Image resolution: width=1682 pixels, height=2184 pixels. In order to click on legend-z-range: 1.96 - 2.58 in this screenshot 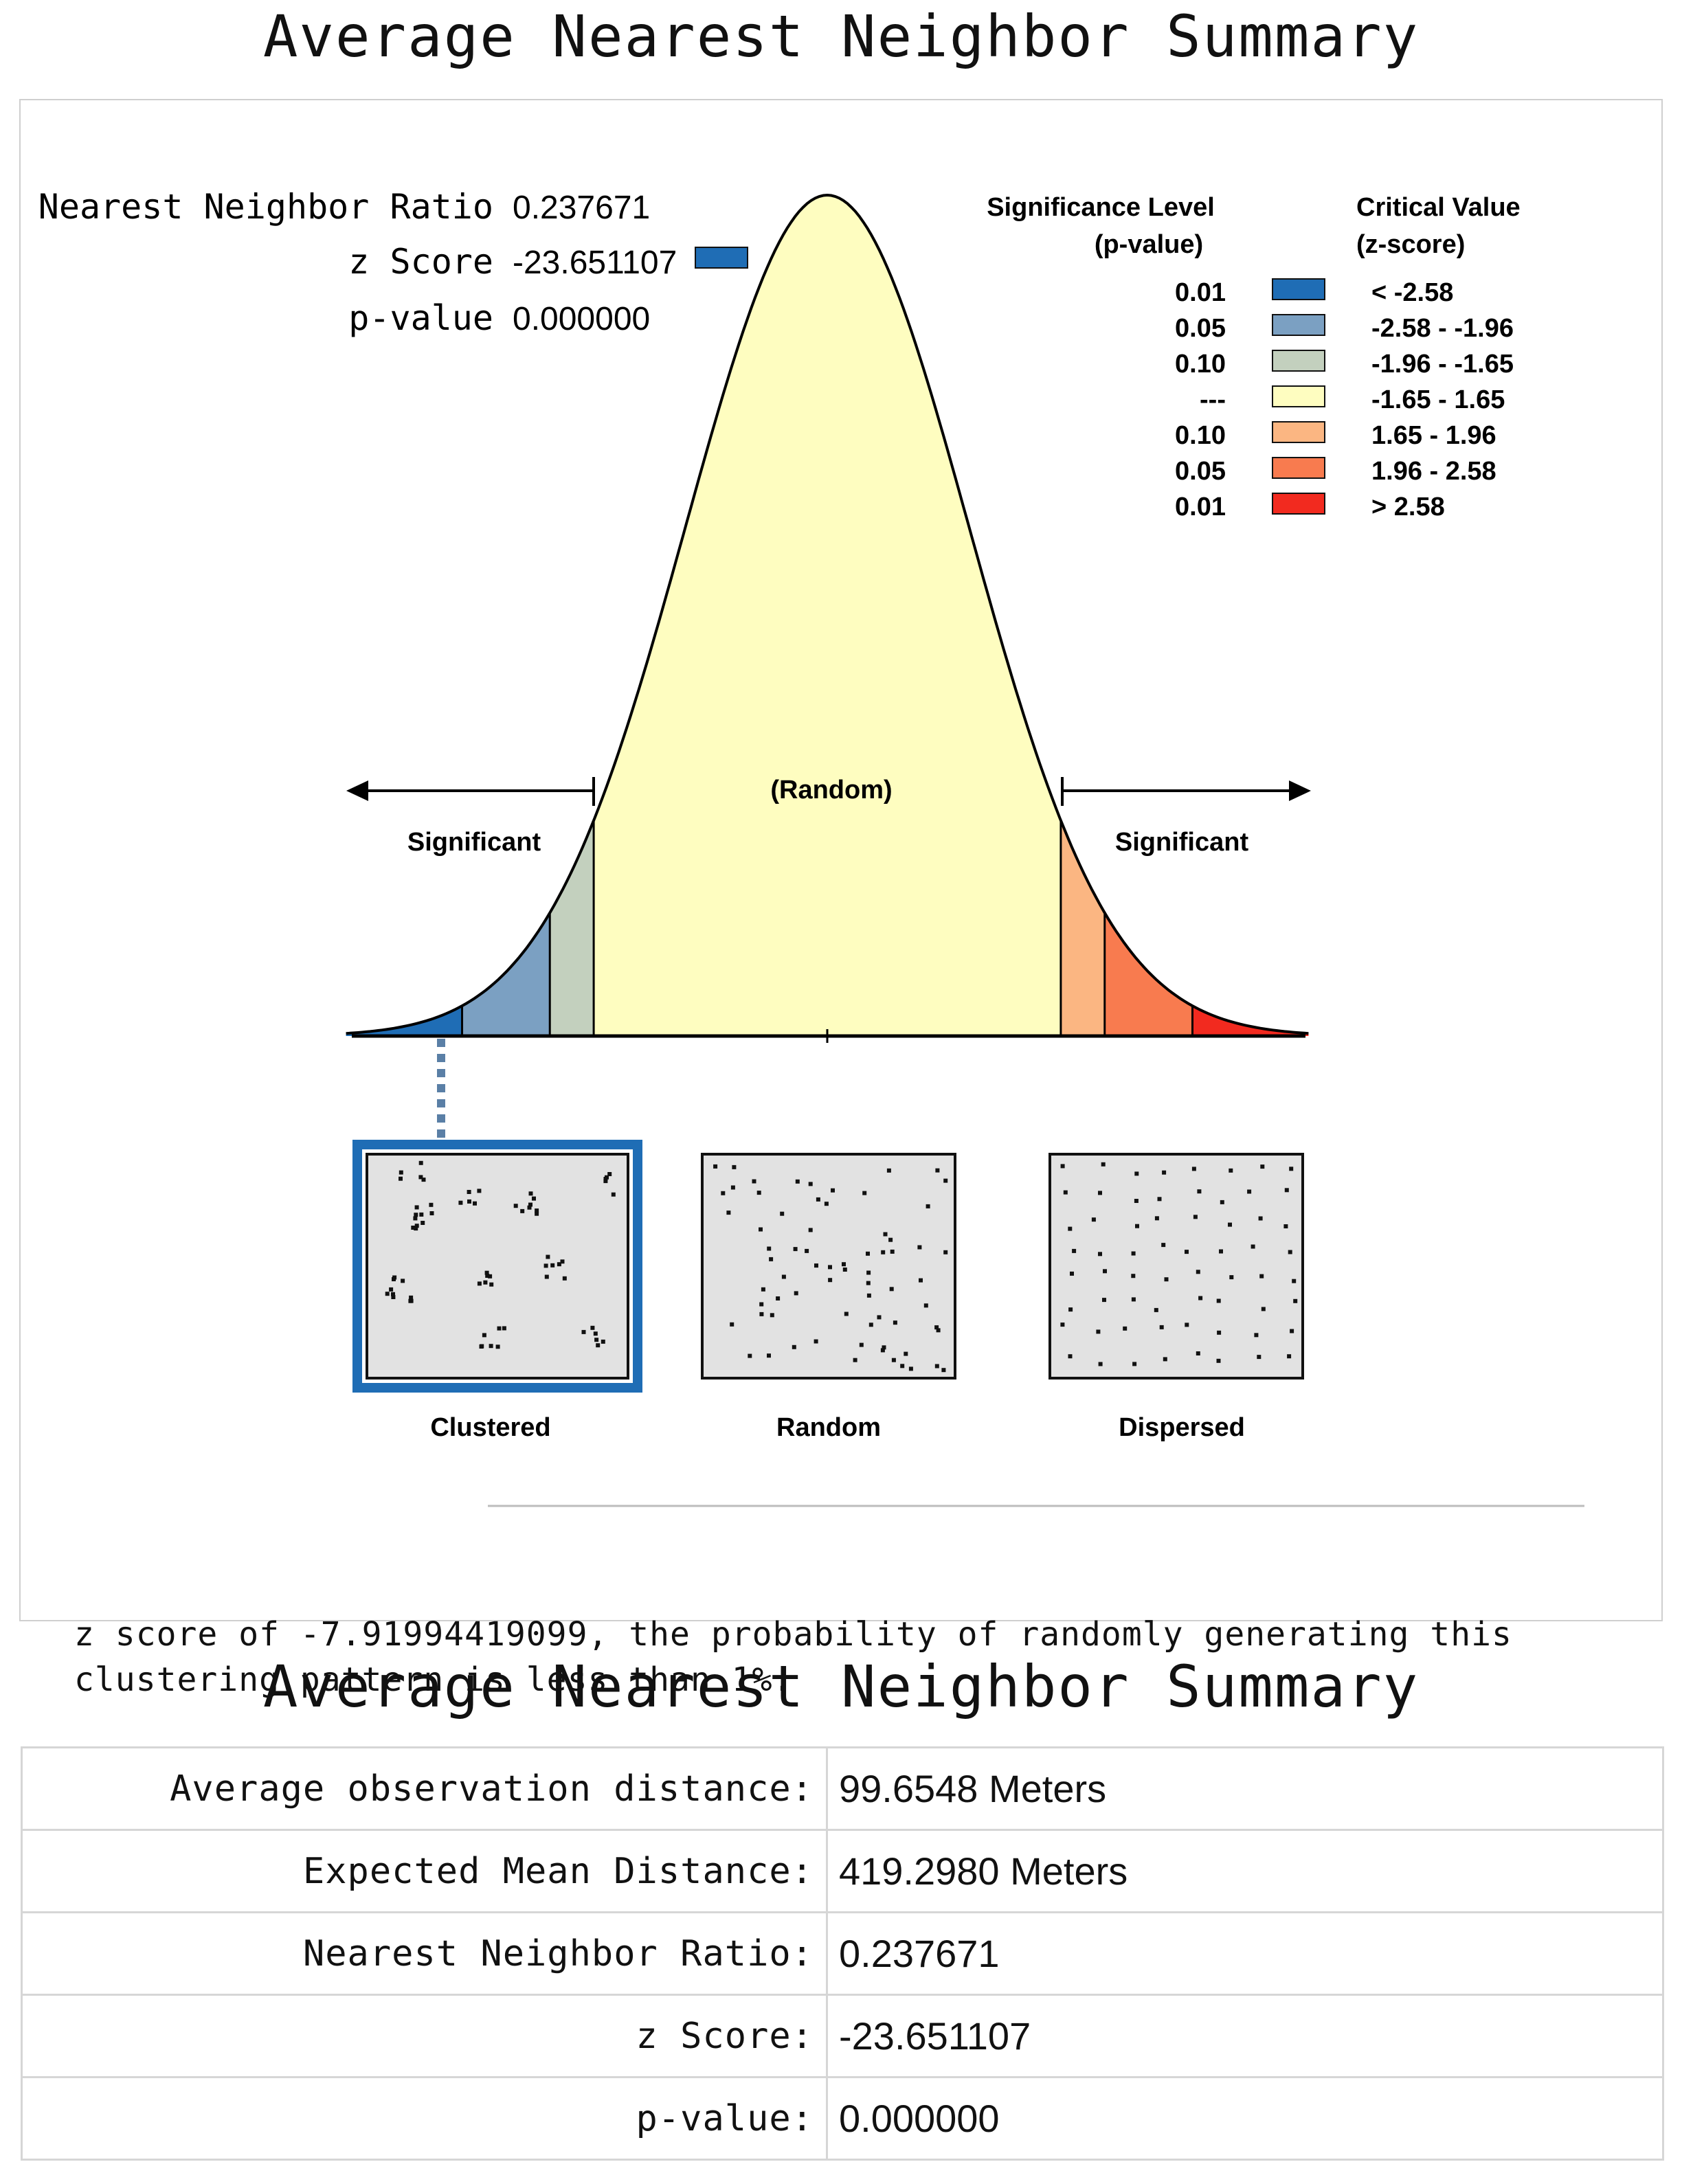, I will do `click(1433, 471)`.